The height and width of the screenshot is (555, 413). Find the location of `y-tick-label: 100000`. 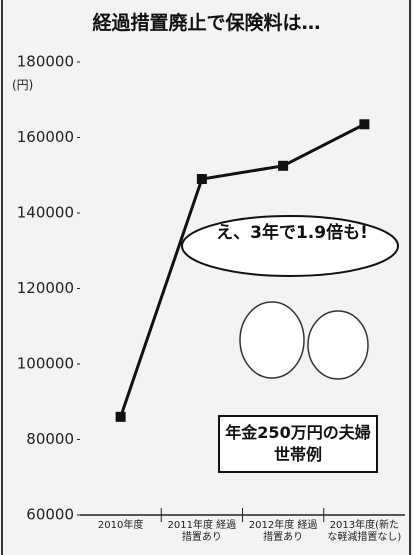

y-tick-label: 100000 is located at coordinates (45, 364).